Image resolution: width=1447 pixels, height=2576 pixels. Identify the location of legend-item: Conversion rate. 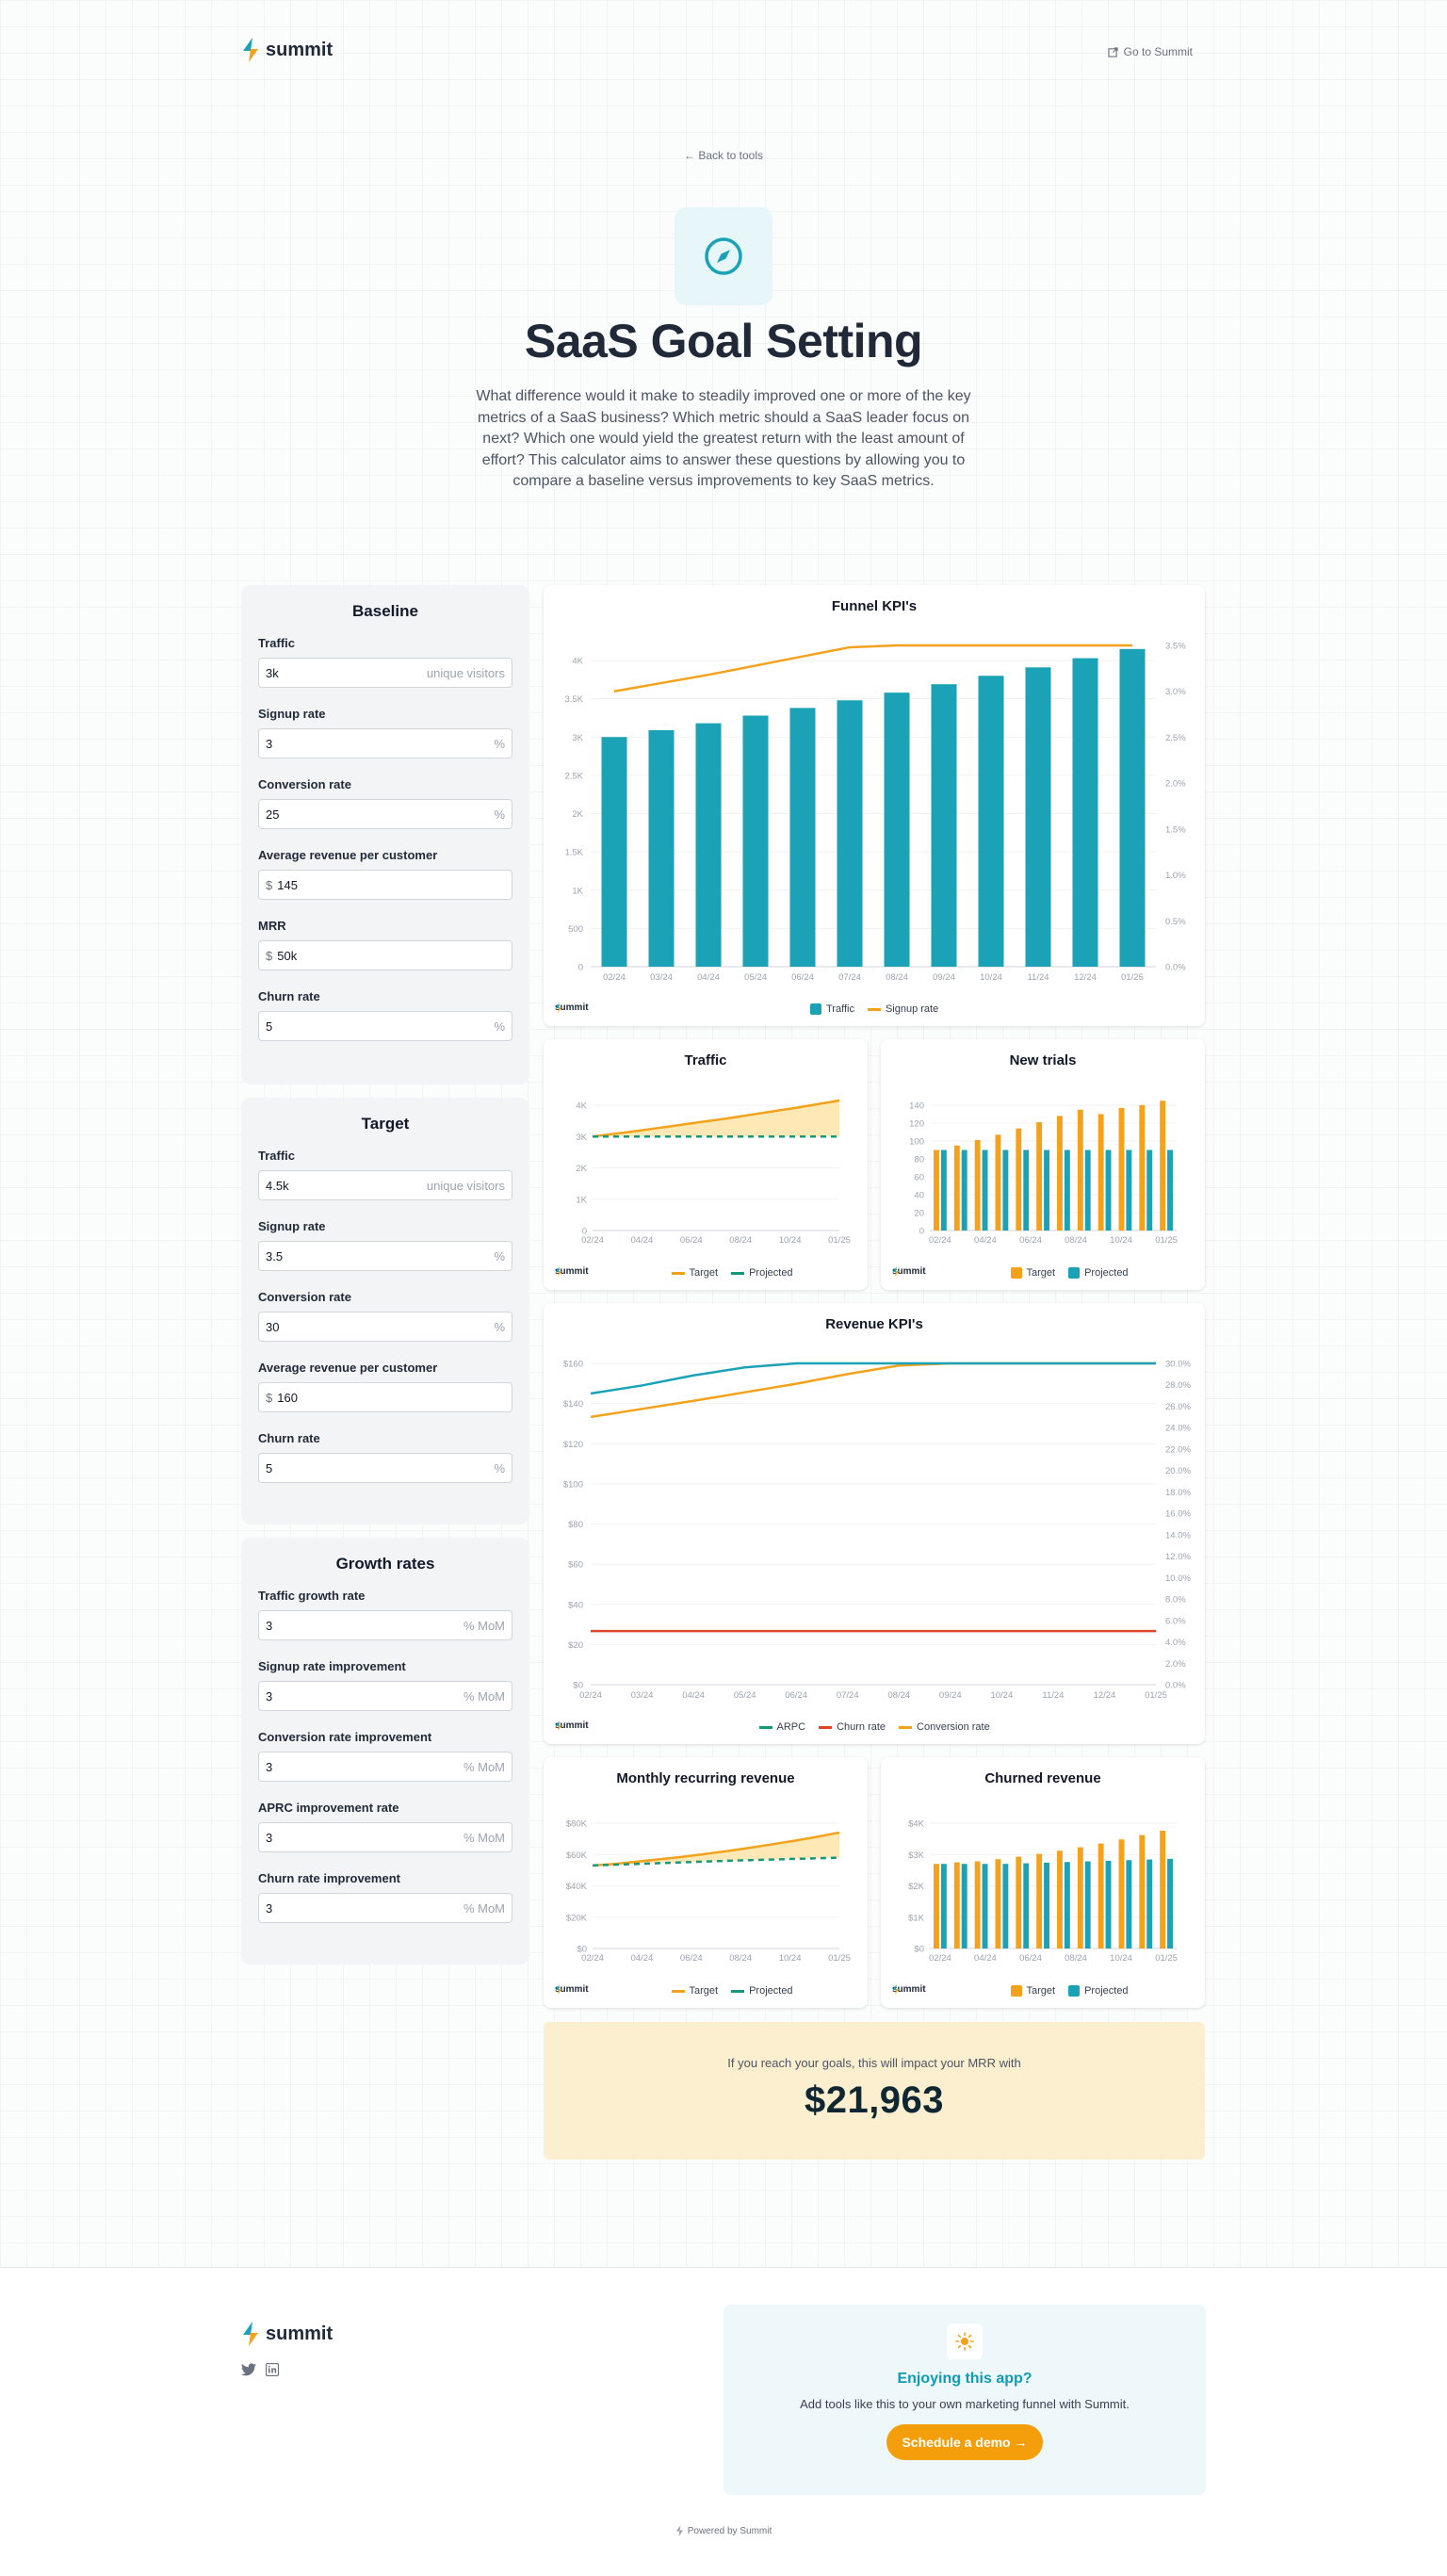
(944, 1727).